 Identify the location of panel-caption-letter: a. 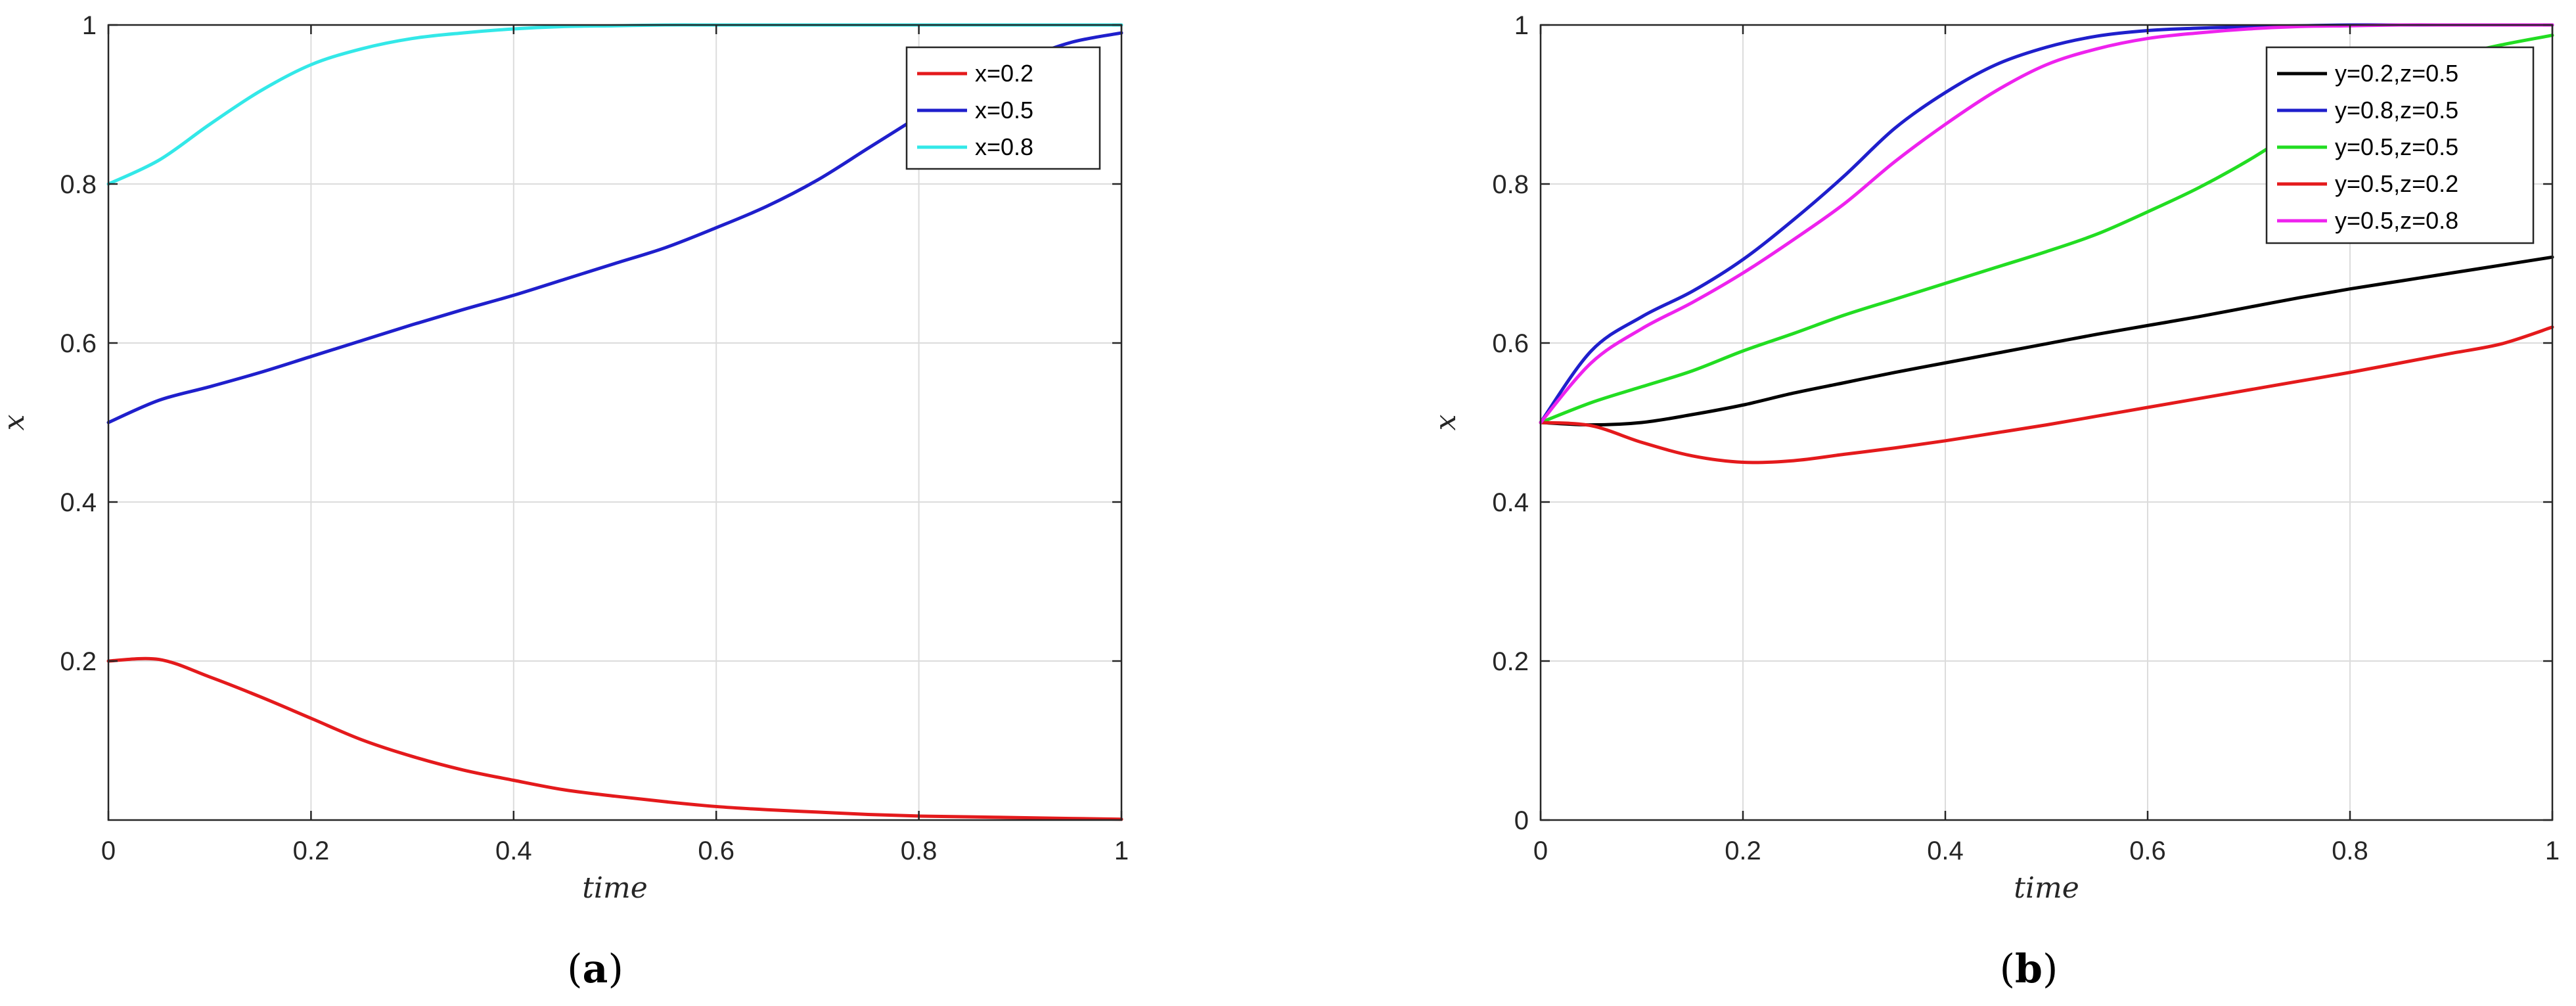
(595, 969).